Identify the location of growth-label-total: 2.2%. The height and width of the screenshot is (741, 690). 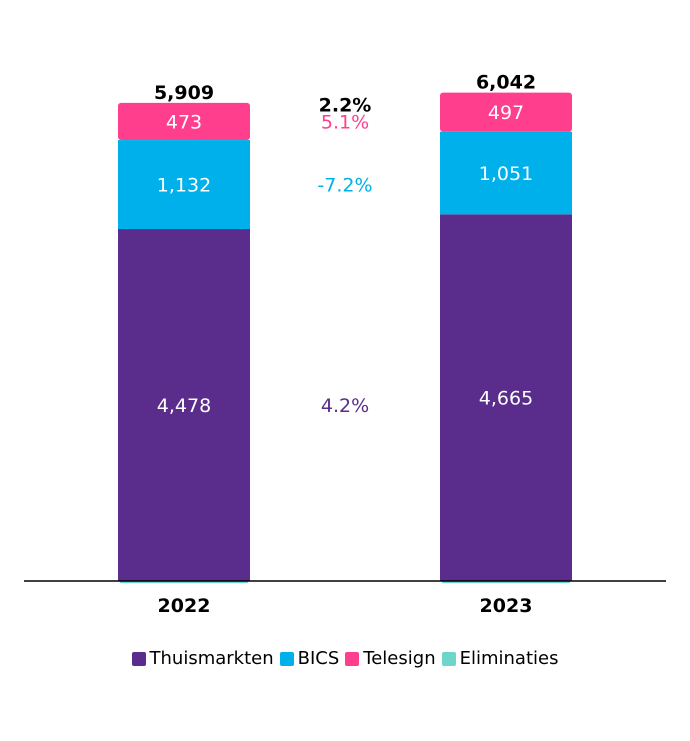
(345, 106).